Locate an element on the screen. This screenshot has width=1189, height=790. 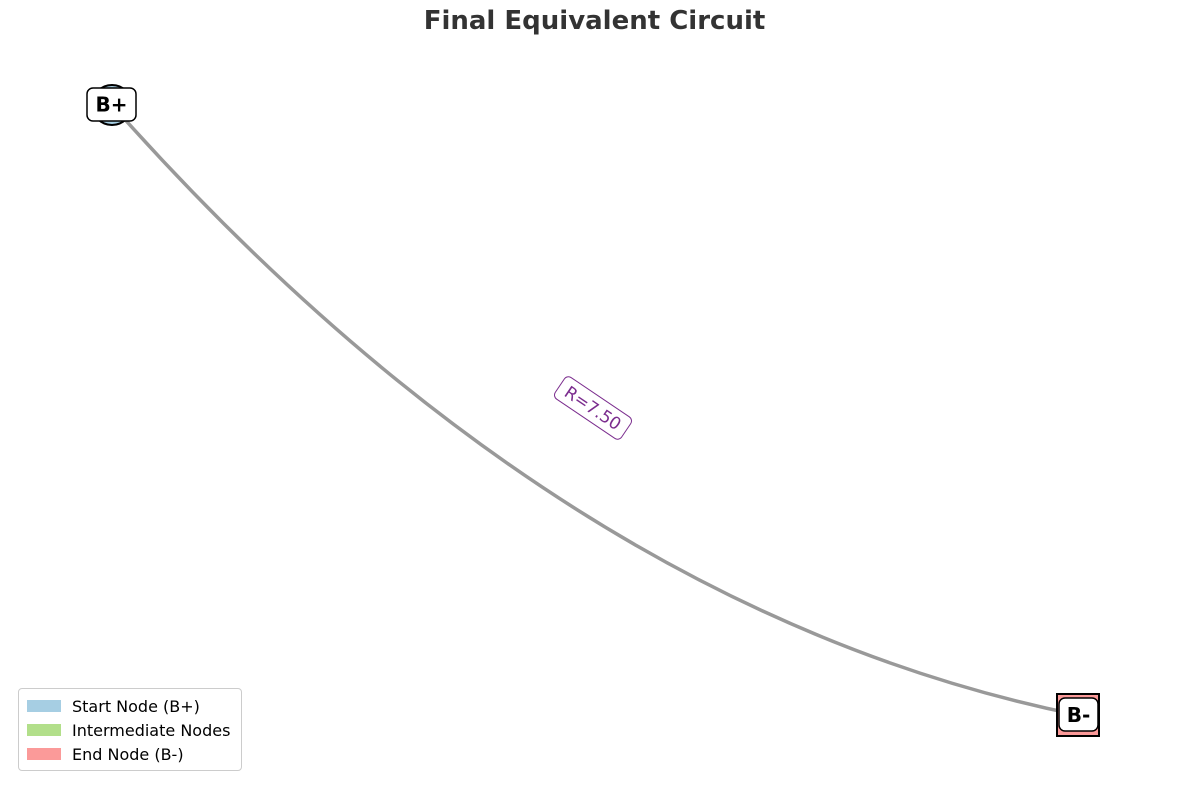
end-node: B- is located at coordinates (1078, 715).